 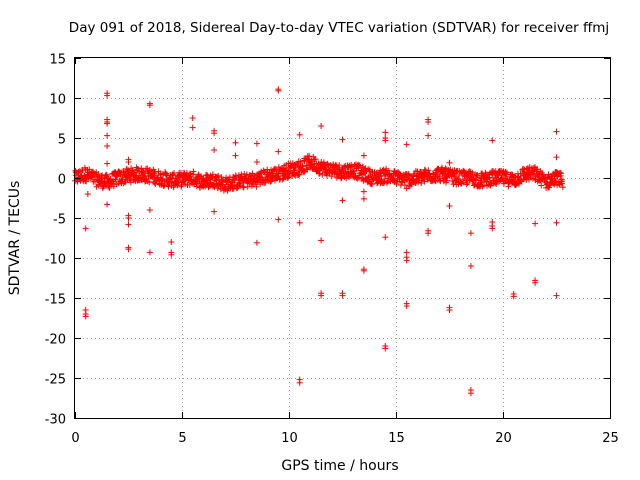 I want to click on y-tick-label: 0, so click(x=62, y=180).